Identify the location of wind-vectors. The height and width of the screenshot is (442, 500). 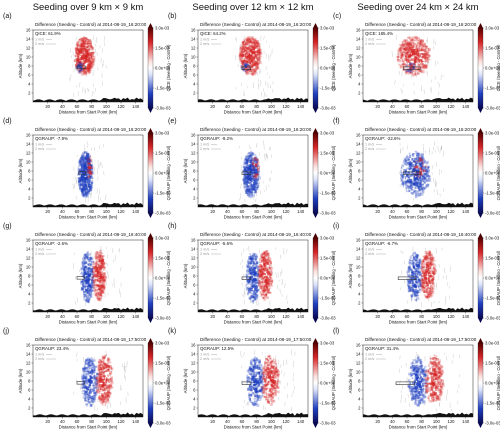
(254, 66).